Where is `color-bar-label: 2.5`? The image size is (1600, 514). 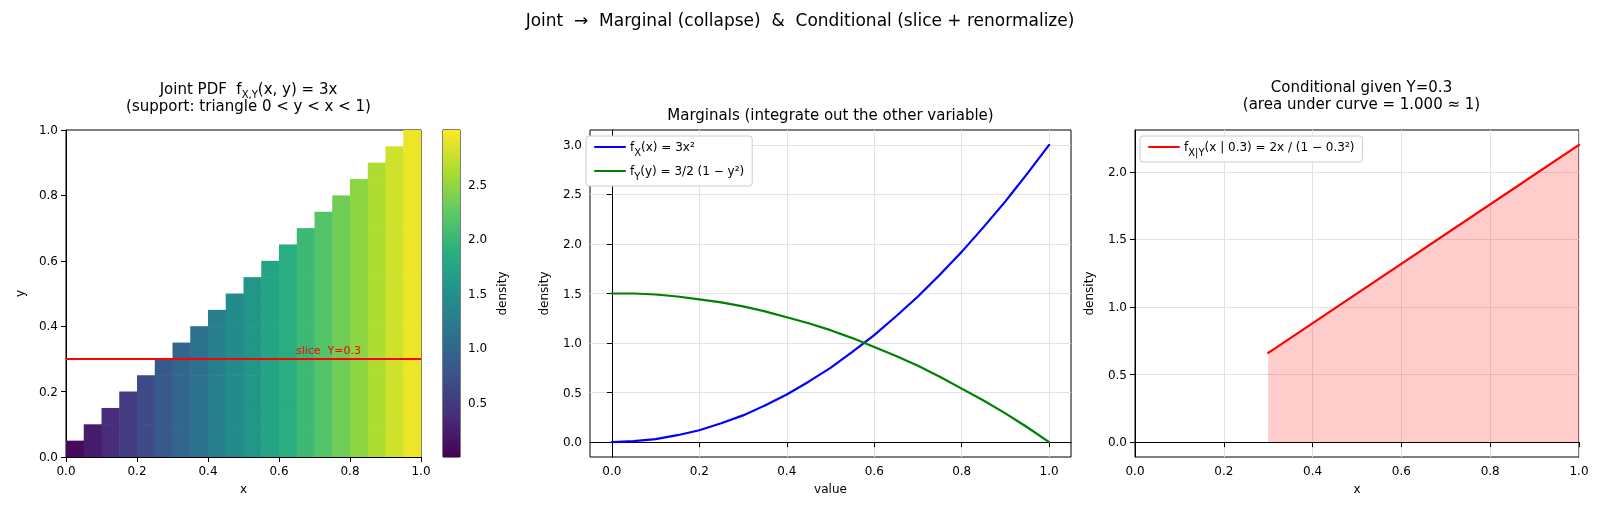 color-bar-label: 2.5 is located at coordinates (478, 184).